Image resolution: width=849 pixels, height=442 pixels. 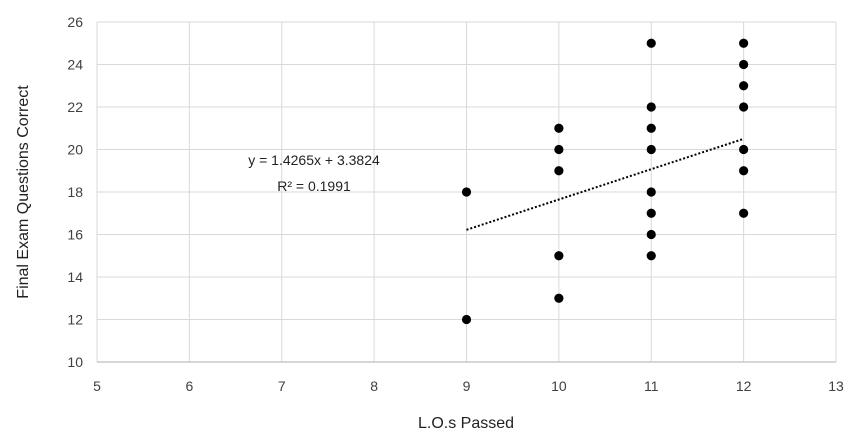 I want to click on x-tick-label: 8, so click(x=374, y=386).